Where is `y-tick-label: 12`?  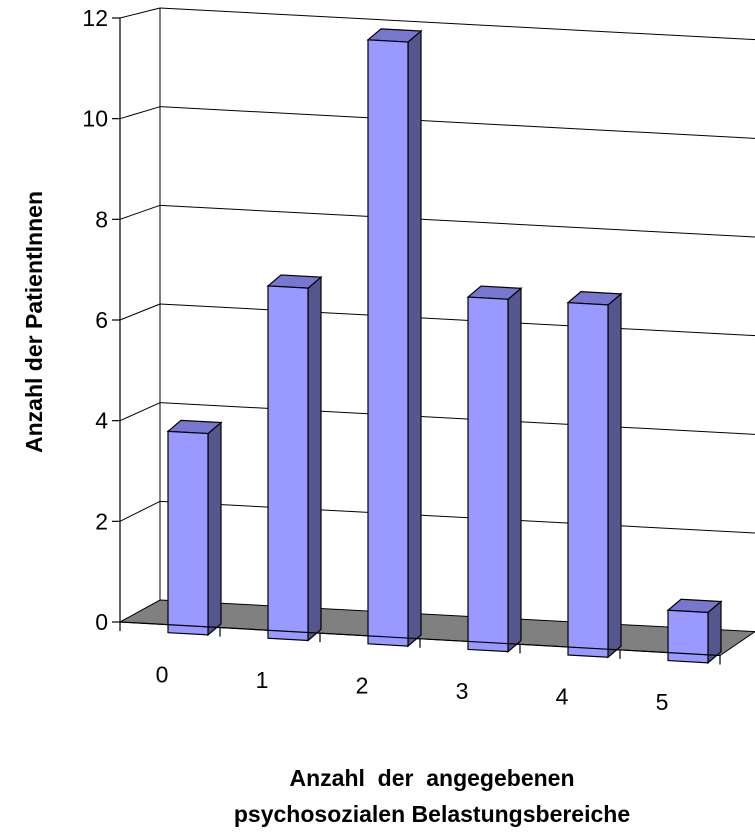
y-tick-label: 12 is located at coordinates (95, 18).